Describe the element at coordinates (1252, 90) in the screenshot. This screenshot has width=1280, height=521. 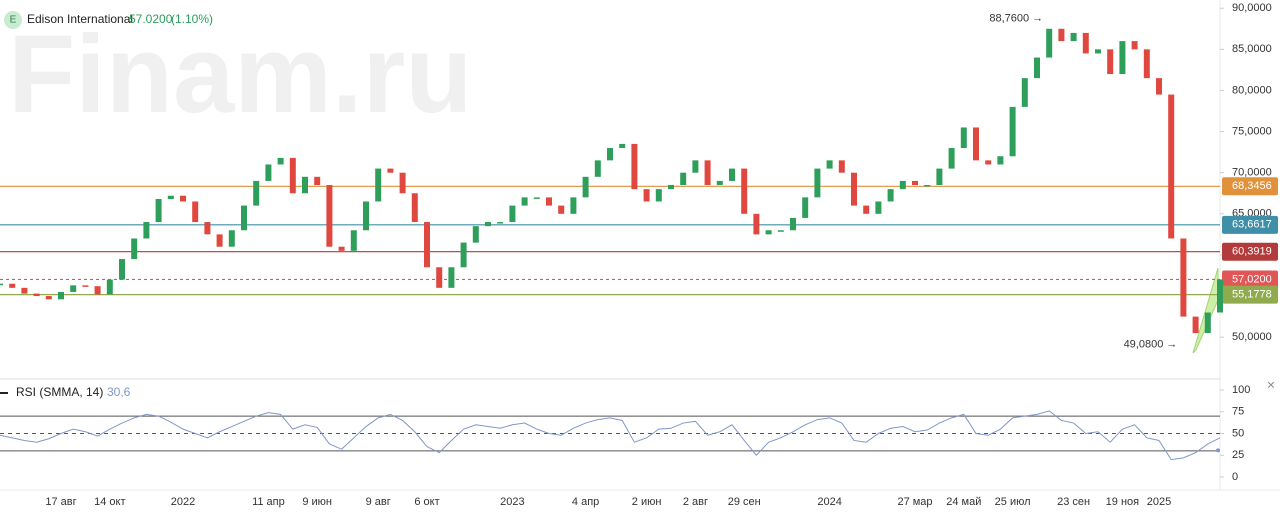
I see `y-tick-label: 80,0000` at that location.